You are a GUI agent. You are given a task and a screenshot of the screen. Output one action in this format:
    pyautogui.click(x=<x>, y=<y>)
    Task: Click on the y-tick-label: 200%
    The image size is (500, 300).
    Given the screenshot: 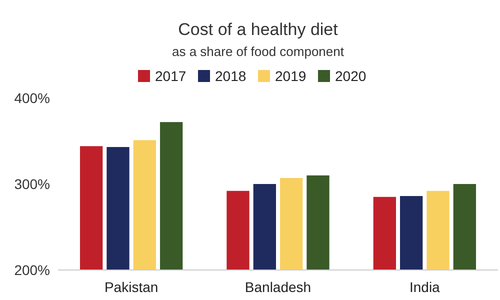 What is the action you would take?
    pyautogui.click(x=32, y=270)
    